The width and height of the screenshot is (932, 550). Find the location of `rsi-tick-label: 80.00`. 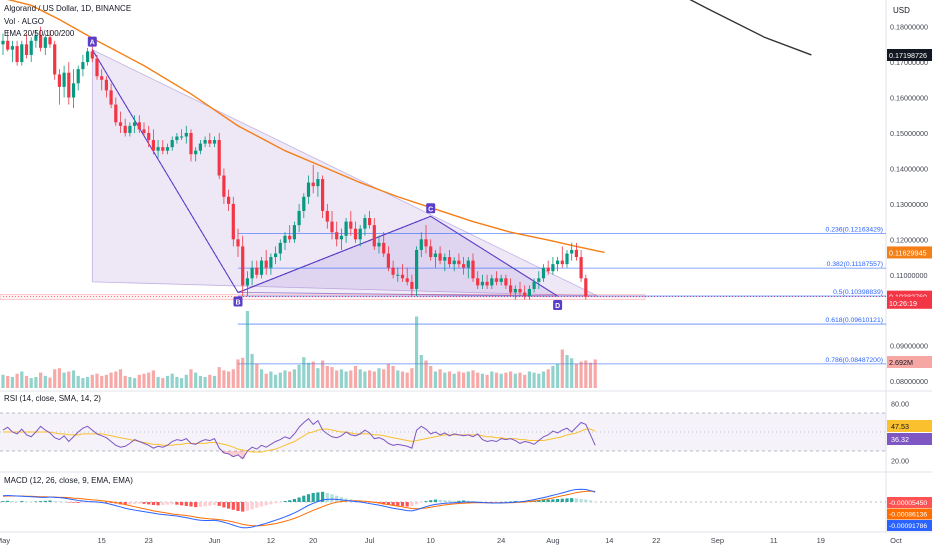

rsi-tick-label: 80.00 is located at coordinates (900, 404).